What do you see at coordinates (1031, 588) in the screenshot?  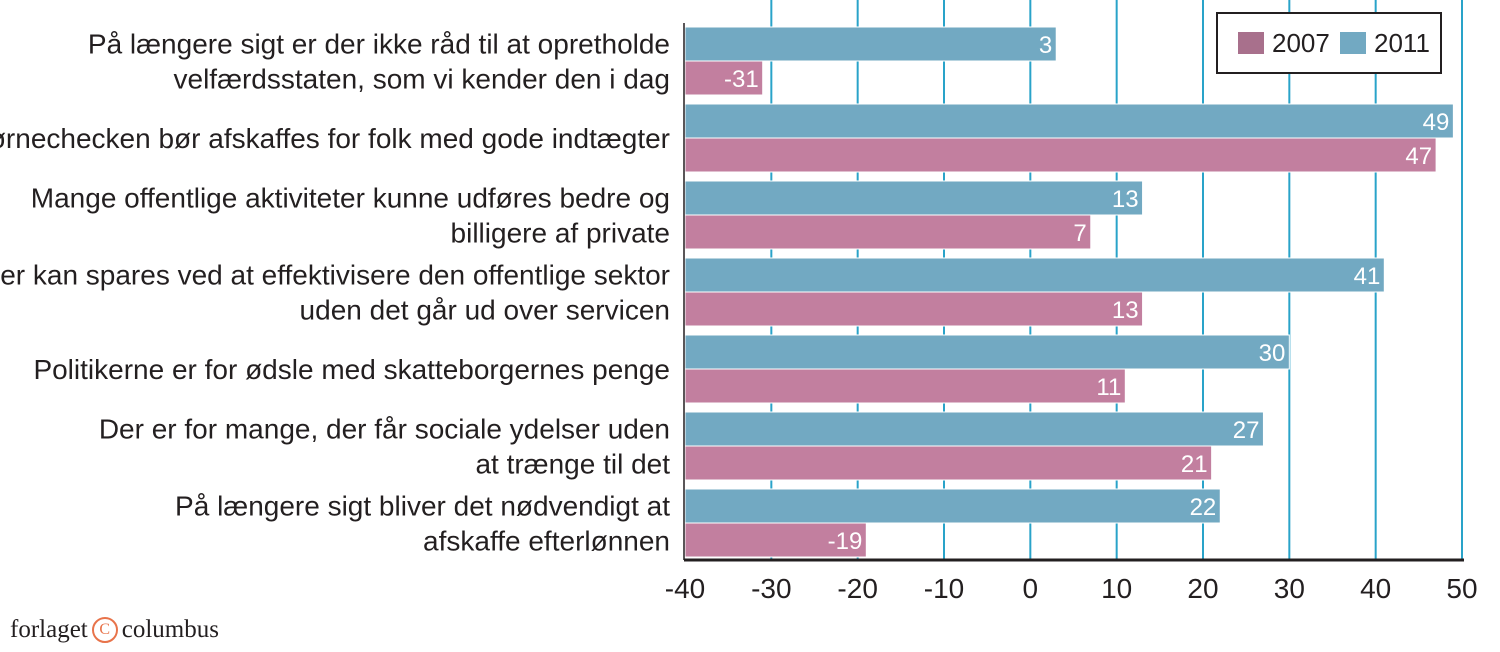 I see `x-tick-label: 0` at bounding box center [1031, 588].